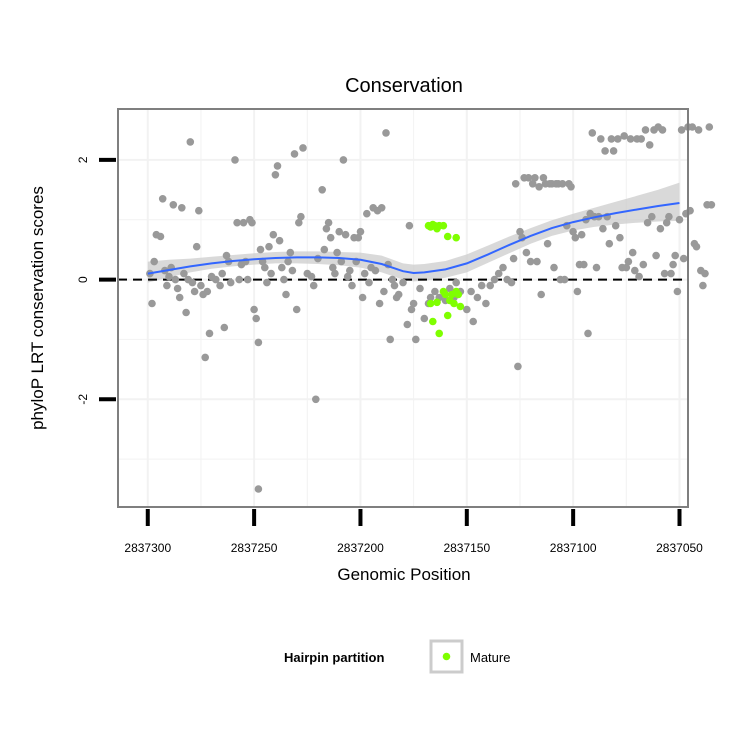  What do you see at coordinates (679, 548) in the screenshot?
I see `x-tick-label: 2837050` at bounding box center [679, 548].